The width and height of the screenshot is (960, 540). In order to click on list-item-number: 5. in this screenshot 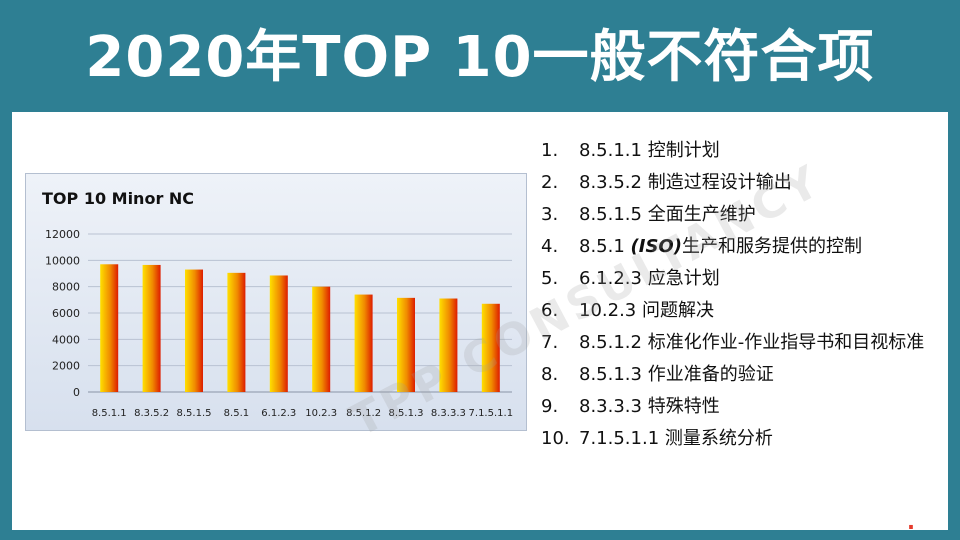, I will do `click(550, 278)`.